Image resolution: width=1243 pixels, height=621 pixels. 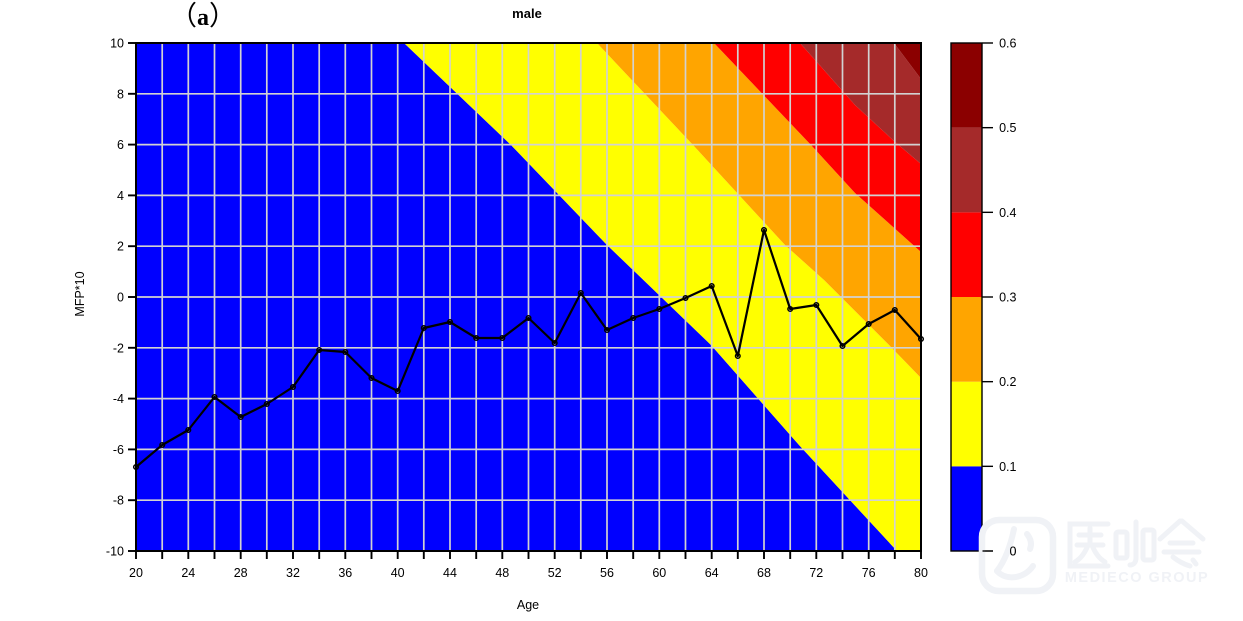 I want to click on svg-text: 60, so click(x=659, y=573).